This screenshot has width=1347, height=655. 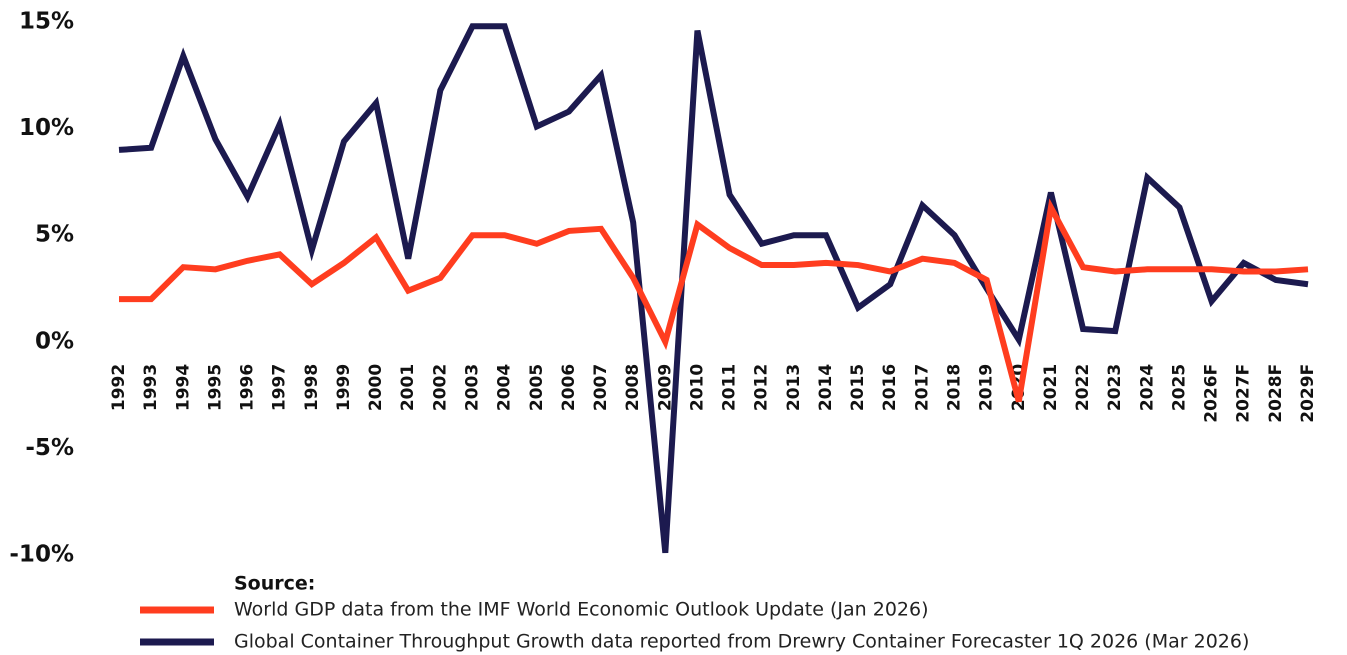 I want to click on x-tick-label: 2001, so click(x=408, y=387).